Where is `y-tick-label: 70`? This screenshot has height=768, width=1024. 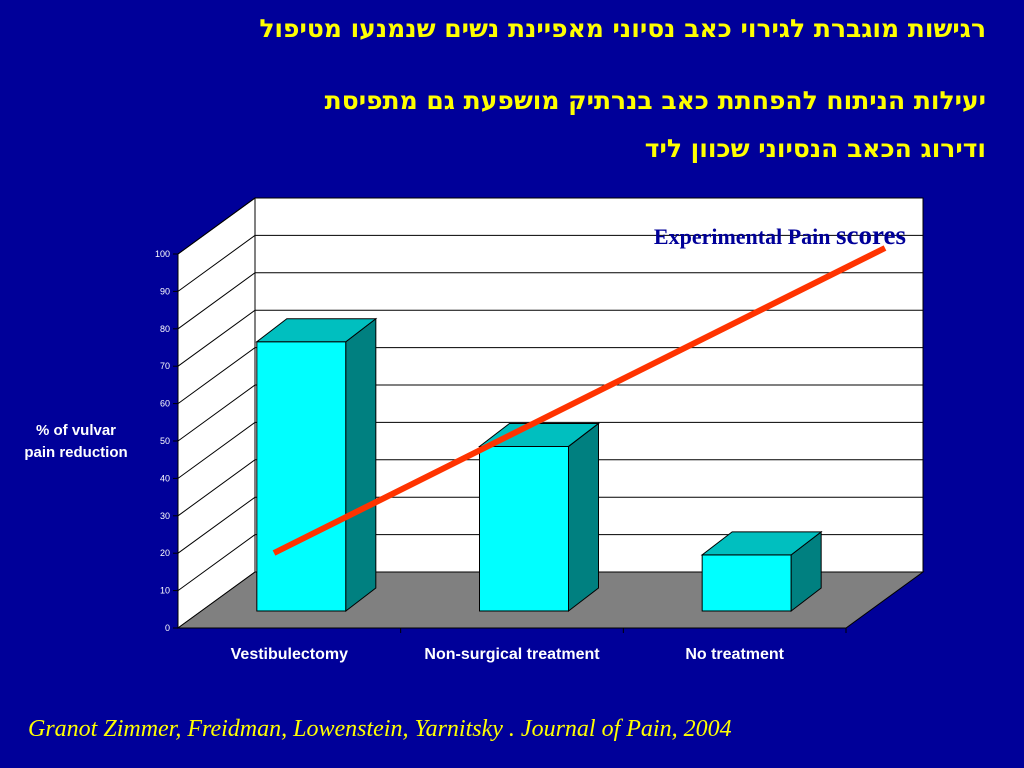
y-tick-label: 70 is located at coordinates (165, 366).